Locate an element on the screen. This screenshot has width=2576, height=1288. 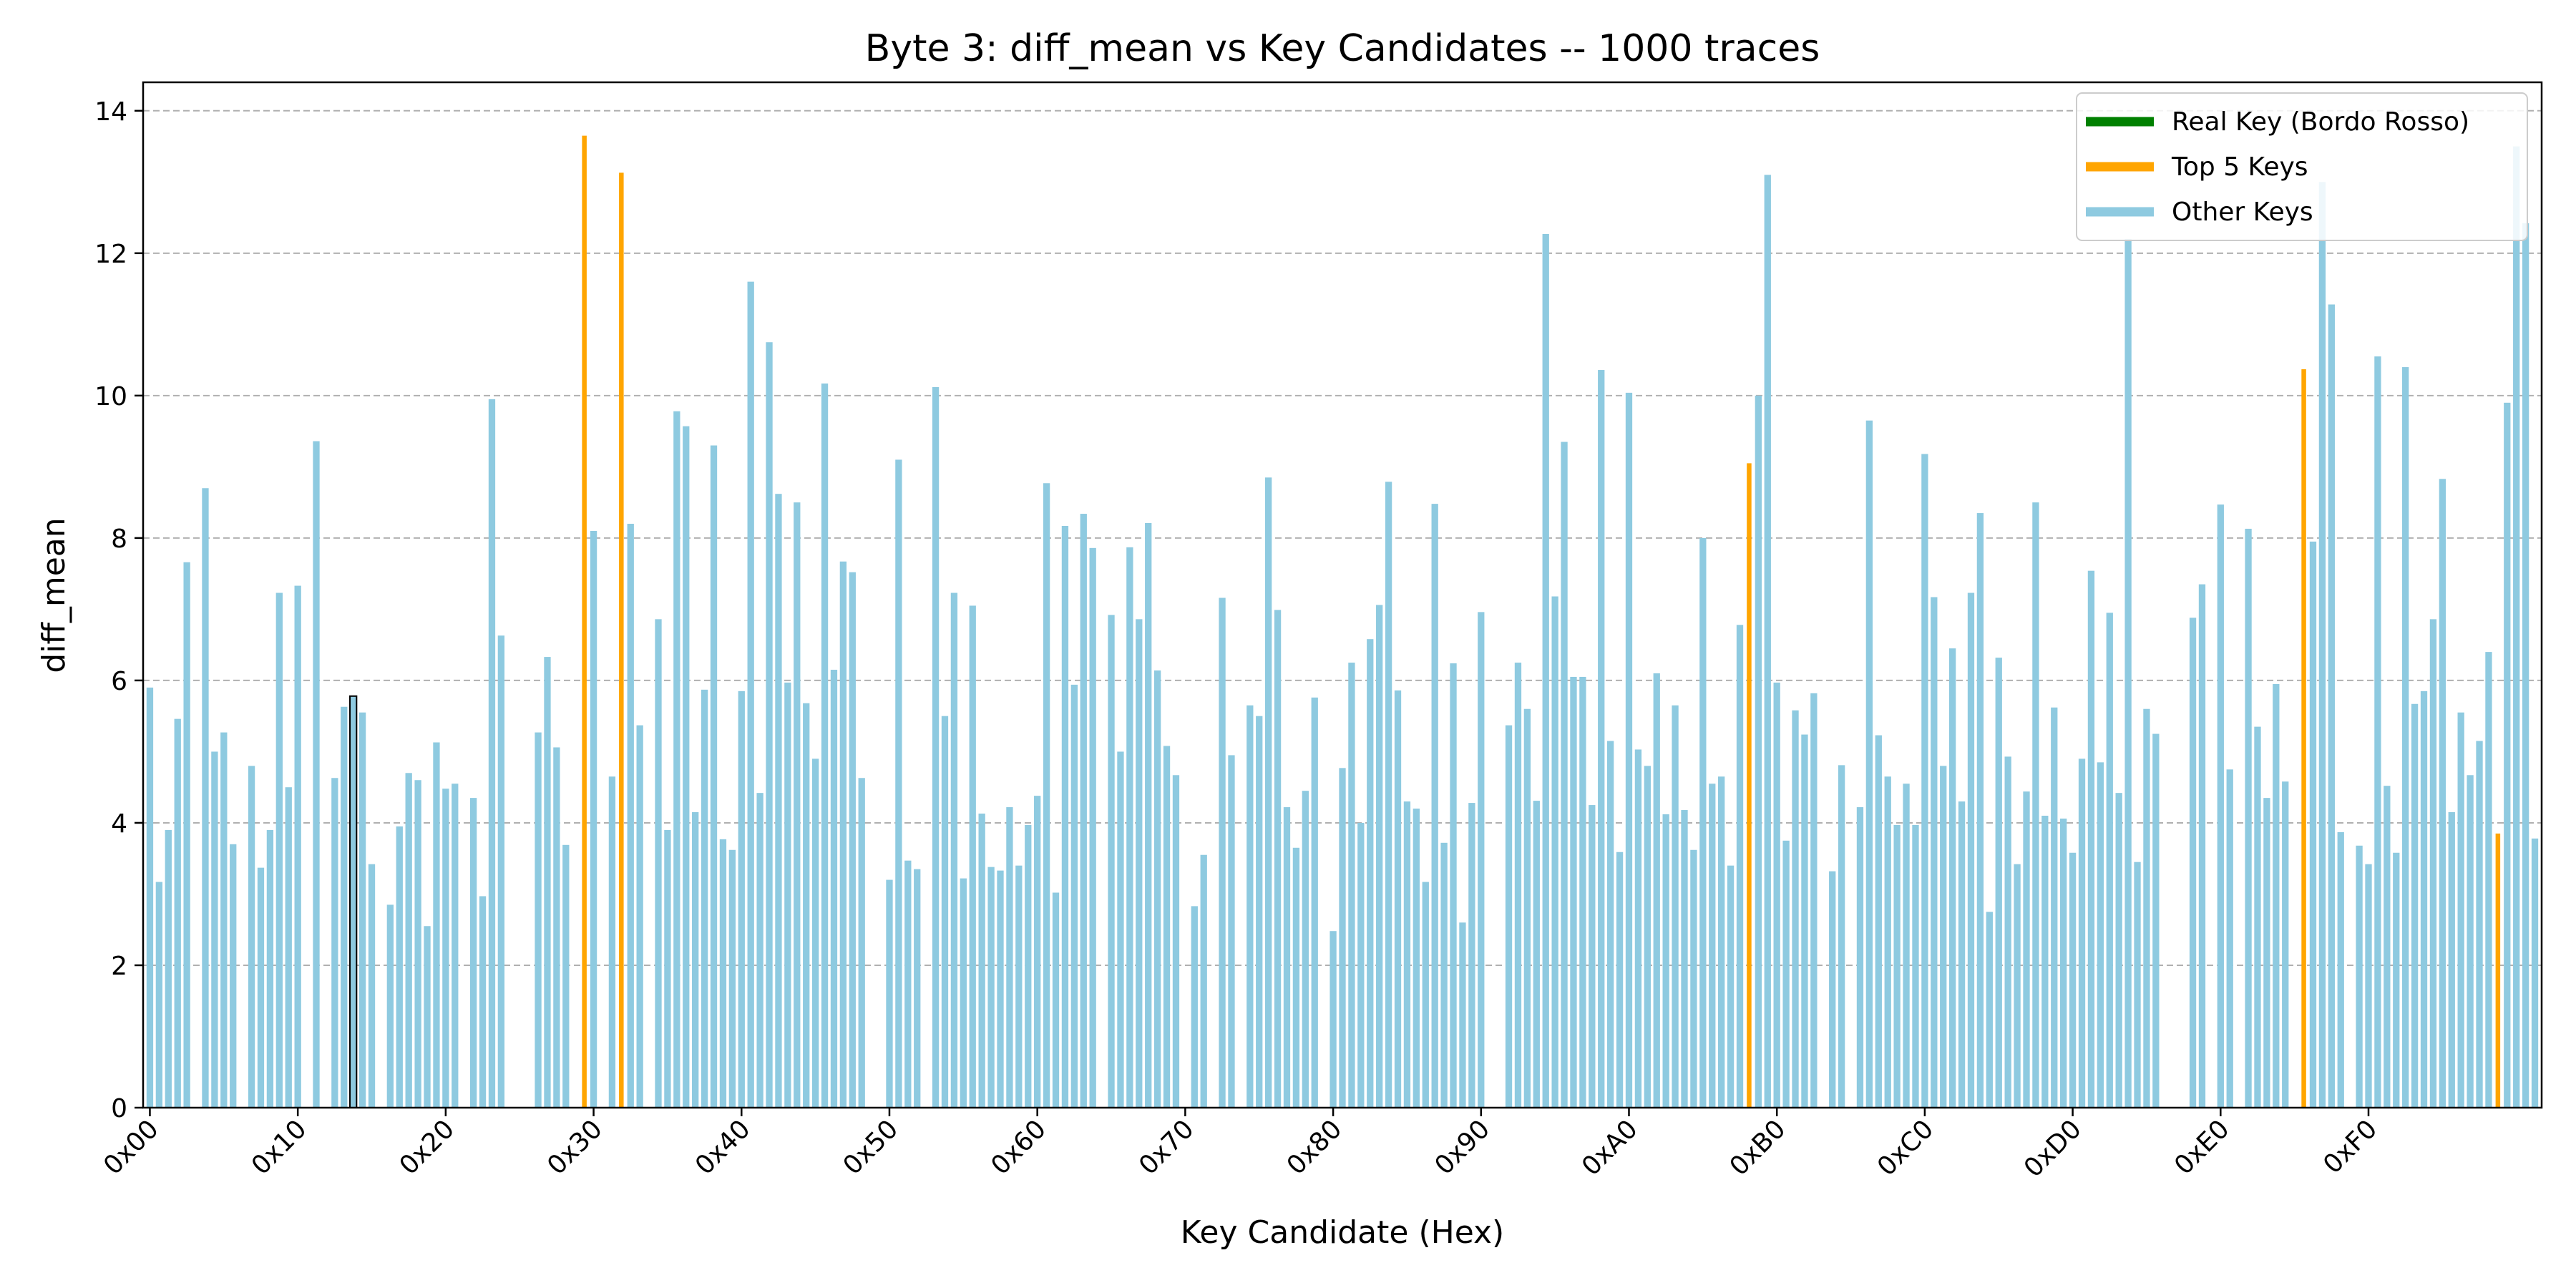
legend-label-real-key: Real Key (Bordo Rosso) is located at coordinates (2320, 122).